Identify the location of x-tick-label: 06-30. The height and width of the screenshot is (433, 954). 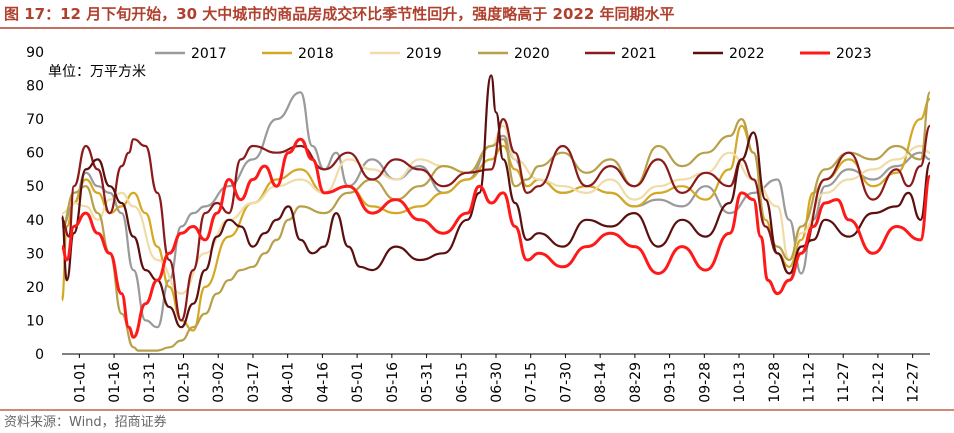
(497, 382).